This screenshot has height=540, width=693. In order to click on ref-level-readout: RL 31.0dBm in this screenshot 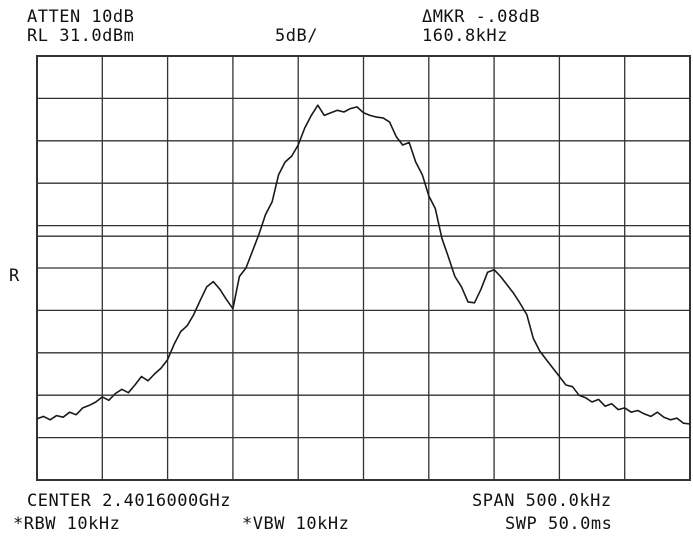, I will do `click(81, 36)`.